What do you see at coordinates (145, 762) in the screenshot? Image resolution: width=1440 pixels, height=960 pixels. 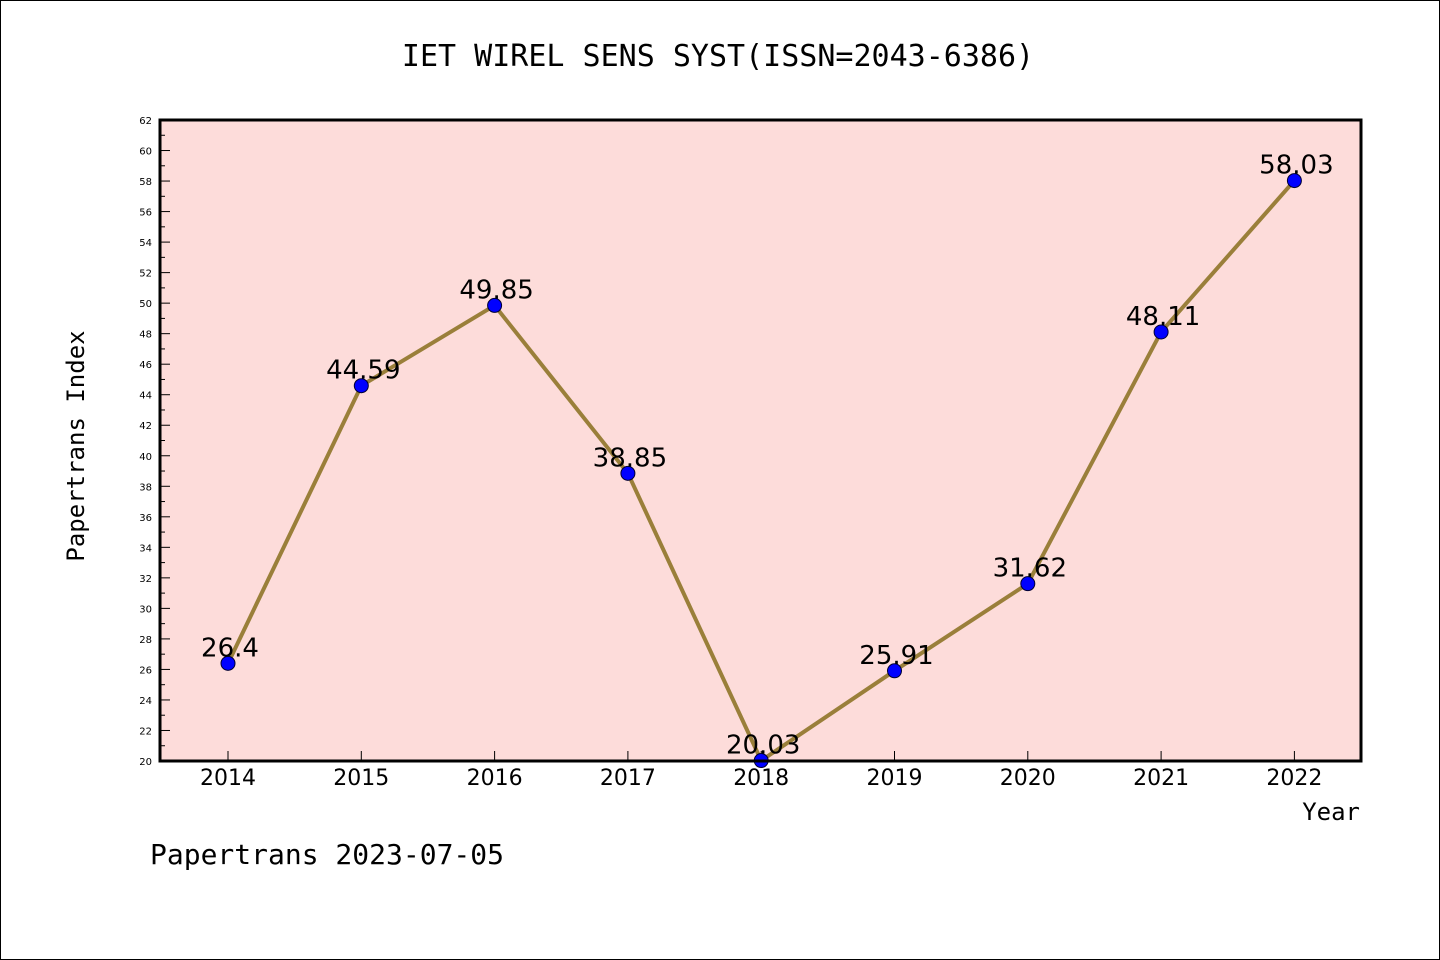 I see `y-tick-label: 20` at bounding box center [145, 762].